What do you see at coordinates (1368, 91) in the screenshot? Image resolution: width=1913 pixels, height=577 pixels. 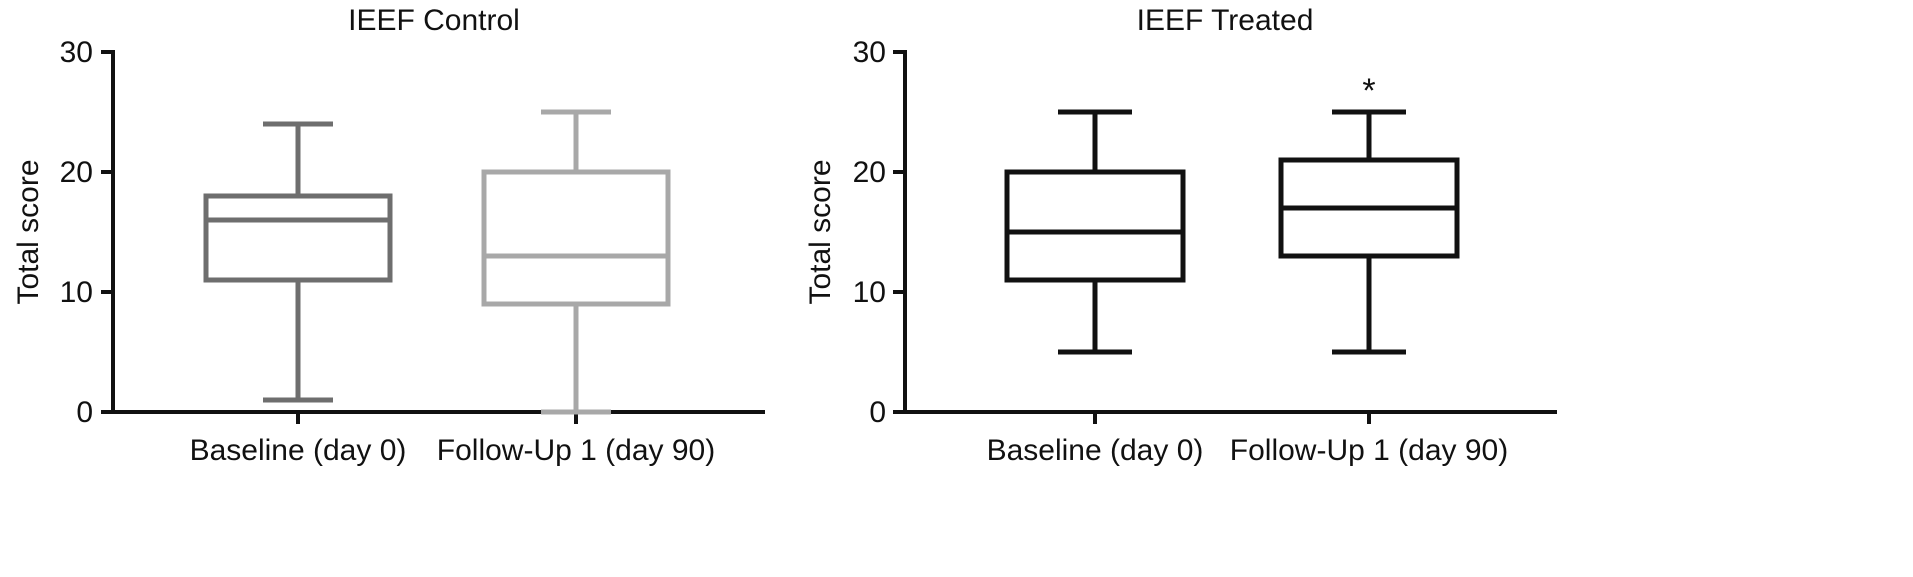 I see `significance-marker: *` at bounding box center [1368, 91].